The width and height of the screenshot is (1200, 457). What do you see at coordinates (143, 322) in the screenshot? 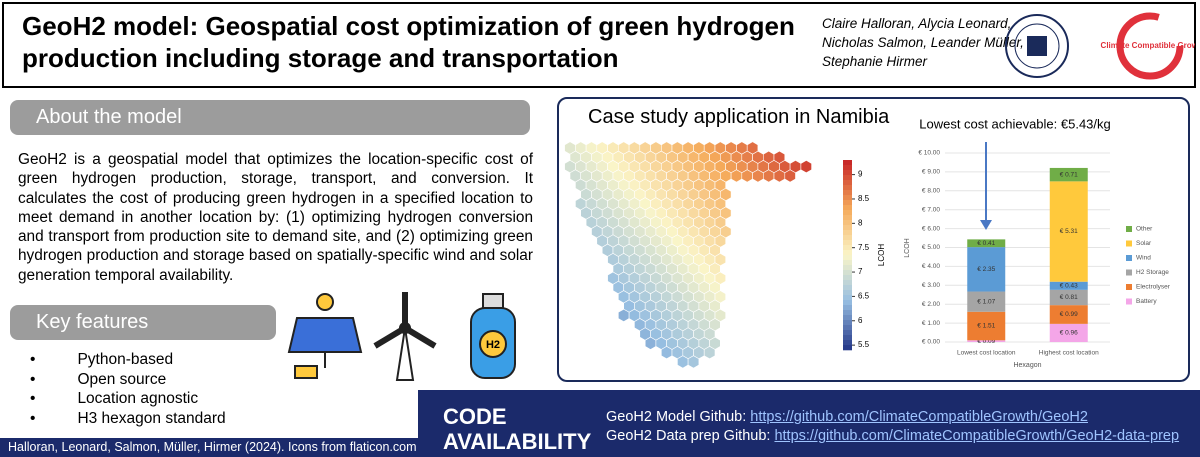
I see `features-heading: Key features` at bounding box center [143, 322].